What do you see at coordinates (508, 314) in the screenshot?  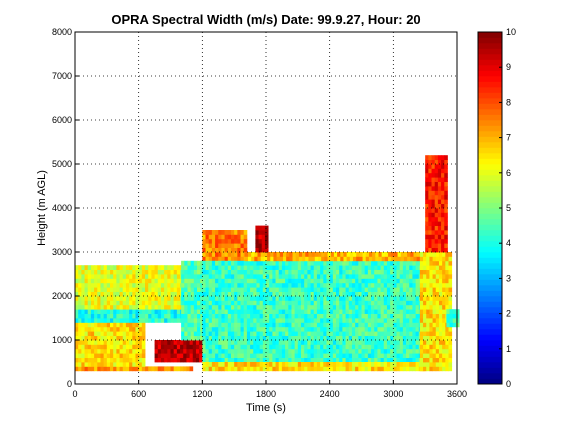 I see `colorbar-tick-label: 2` at bounding box center [508, 314].